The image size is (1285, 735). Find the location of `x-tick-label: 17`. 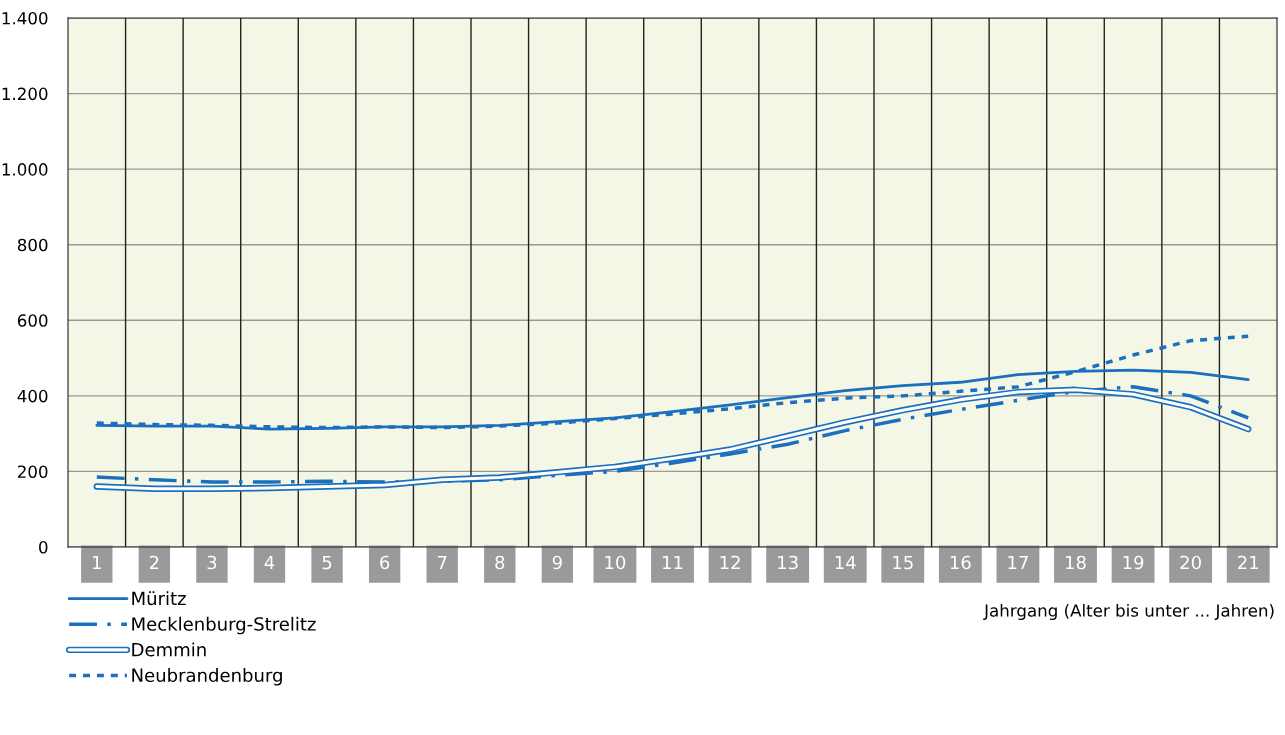

x-tick-label: 17 is located at coordinates (1018, 562).